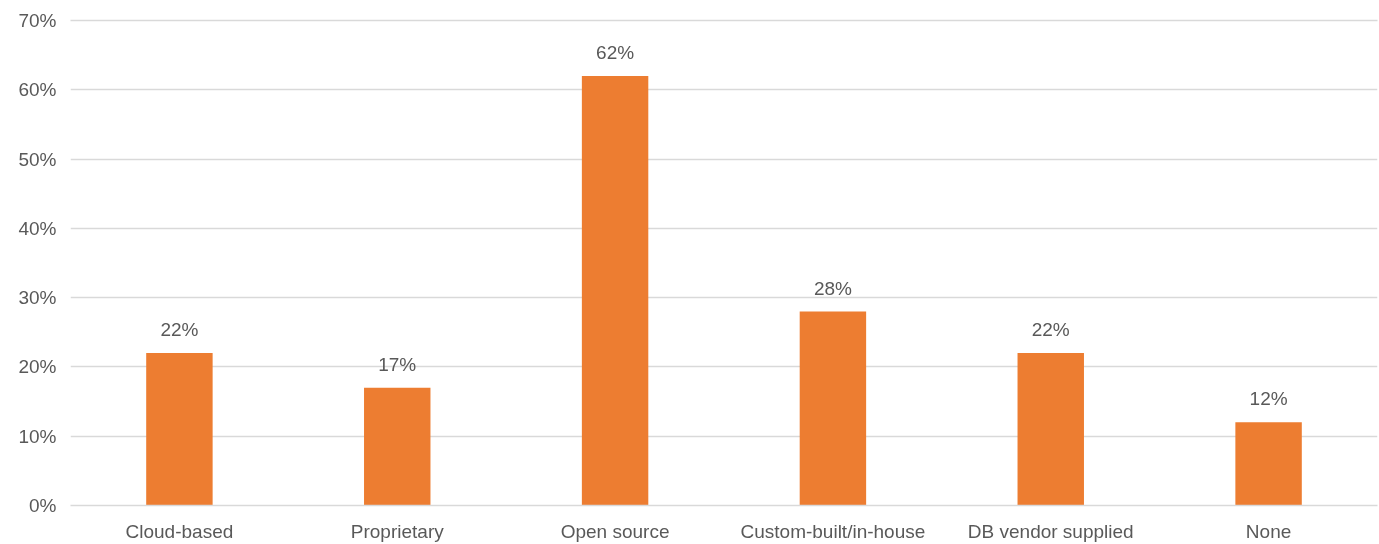  I want to click on y-tick-label: 0%, so click(43, 505).